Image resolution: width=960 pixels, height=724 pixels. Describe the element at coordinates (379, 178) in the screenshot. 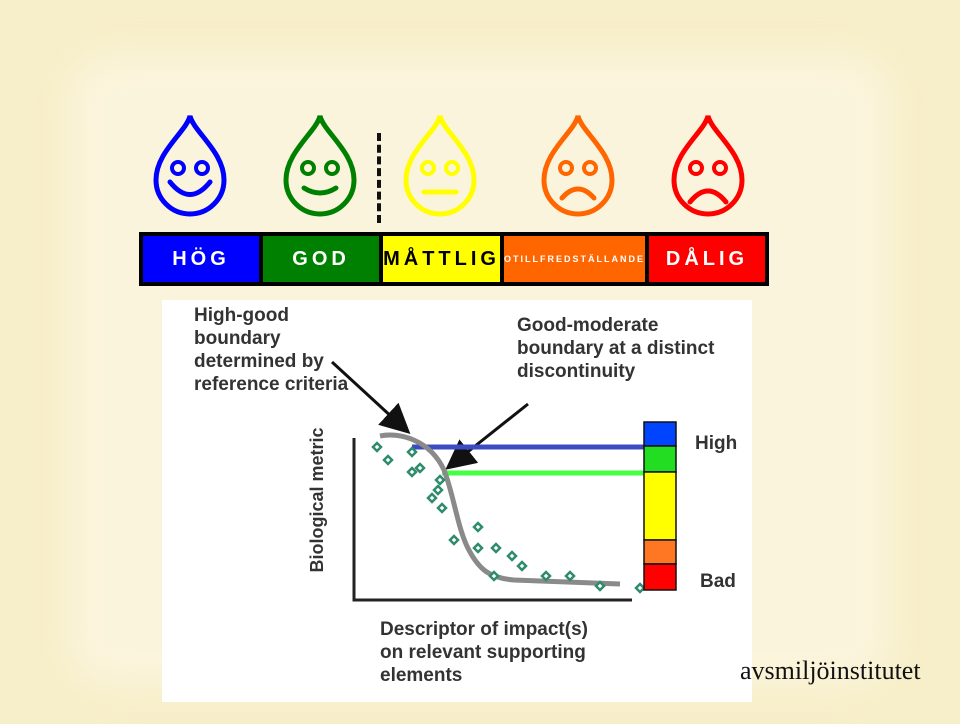

I see `good-moderate-divider` at that location.